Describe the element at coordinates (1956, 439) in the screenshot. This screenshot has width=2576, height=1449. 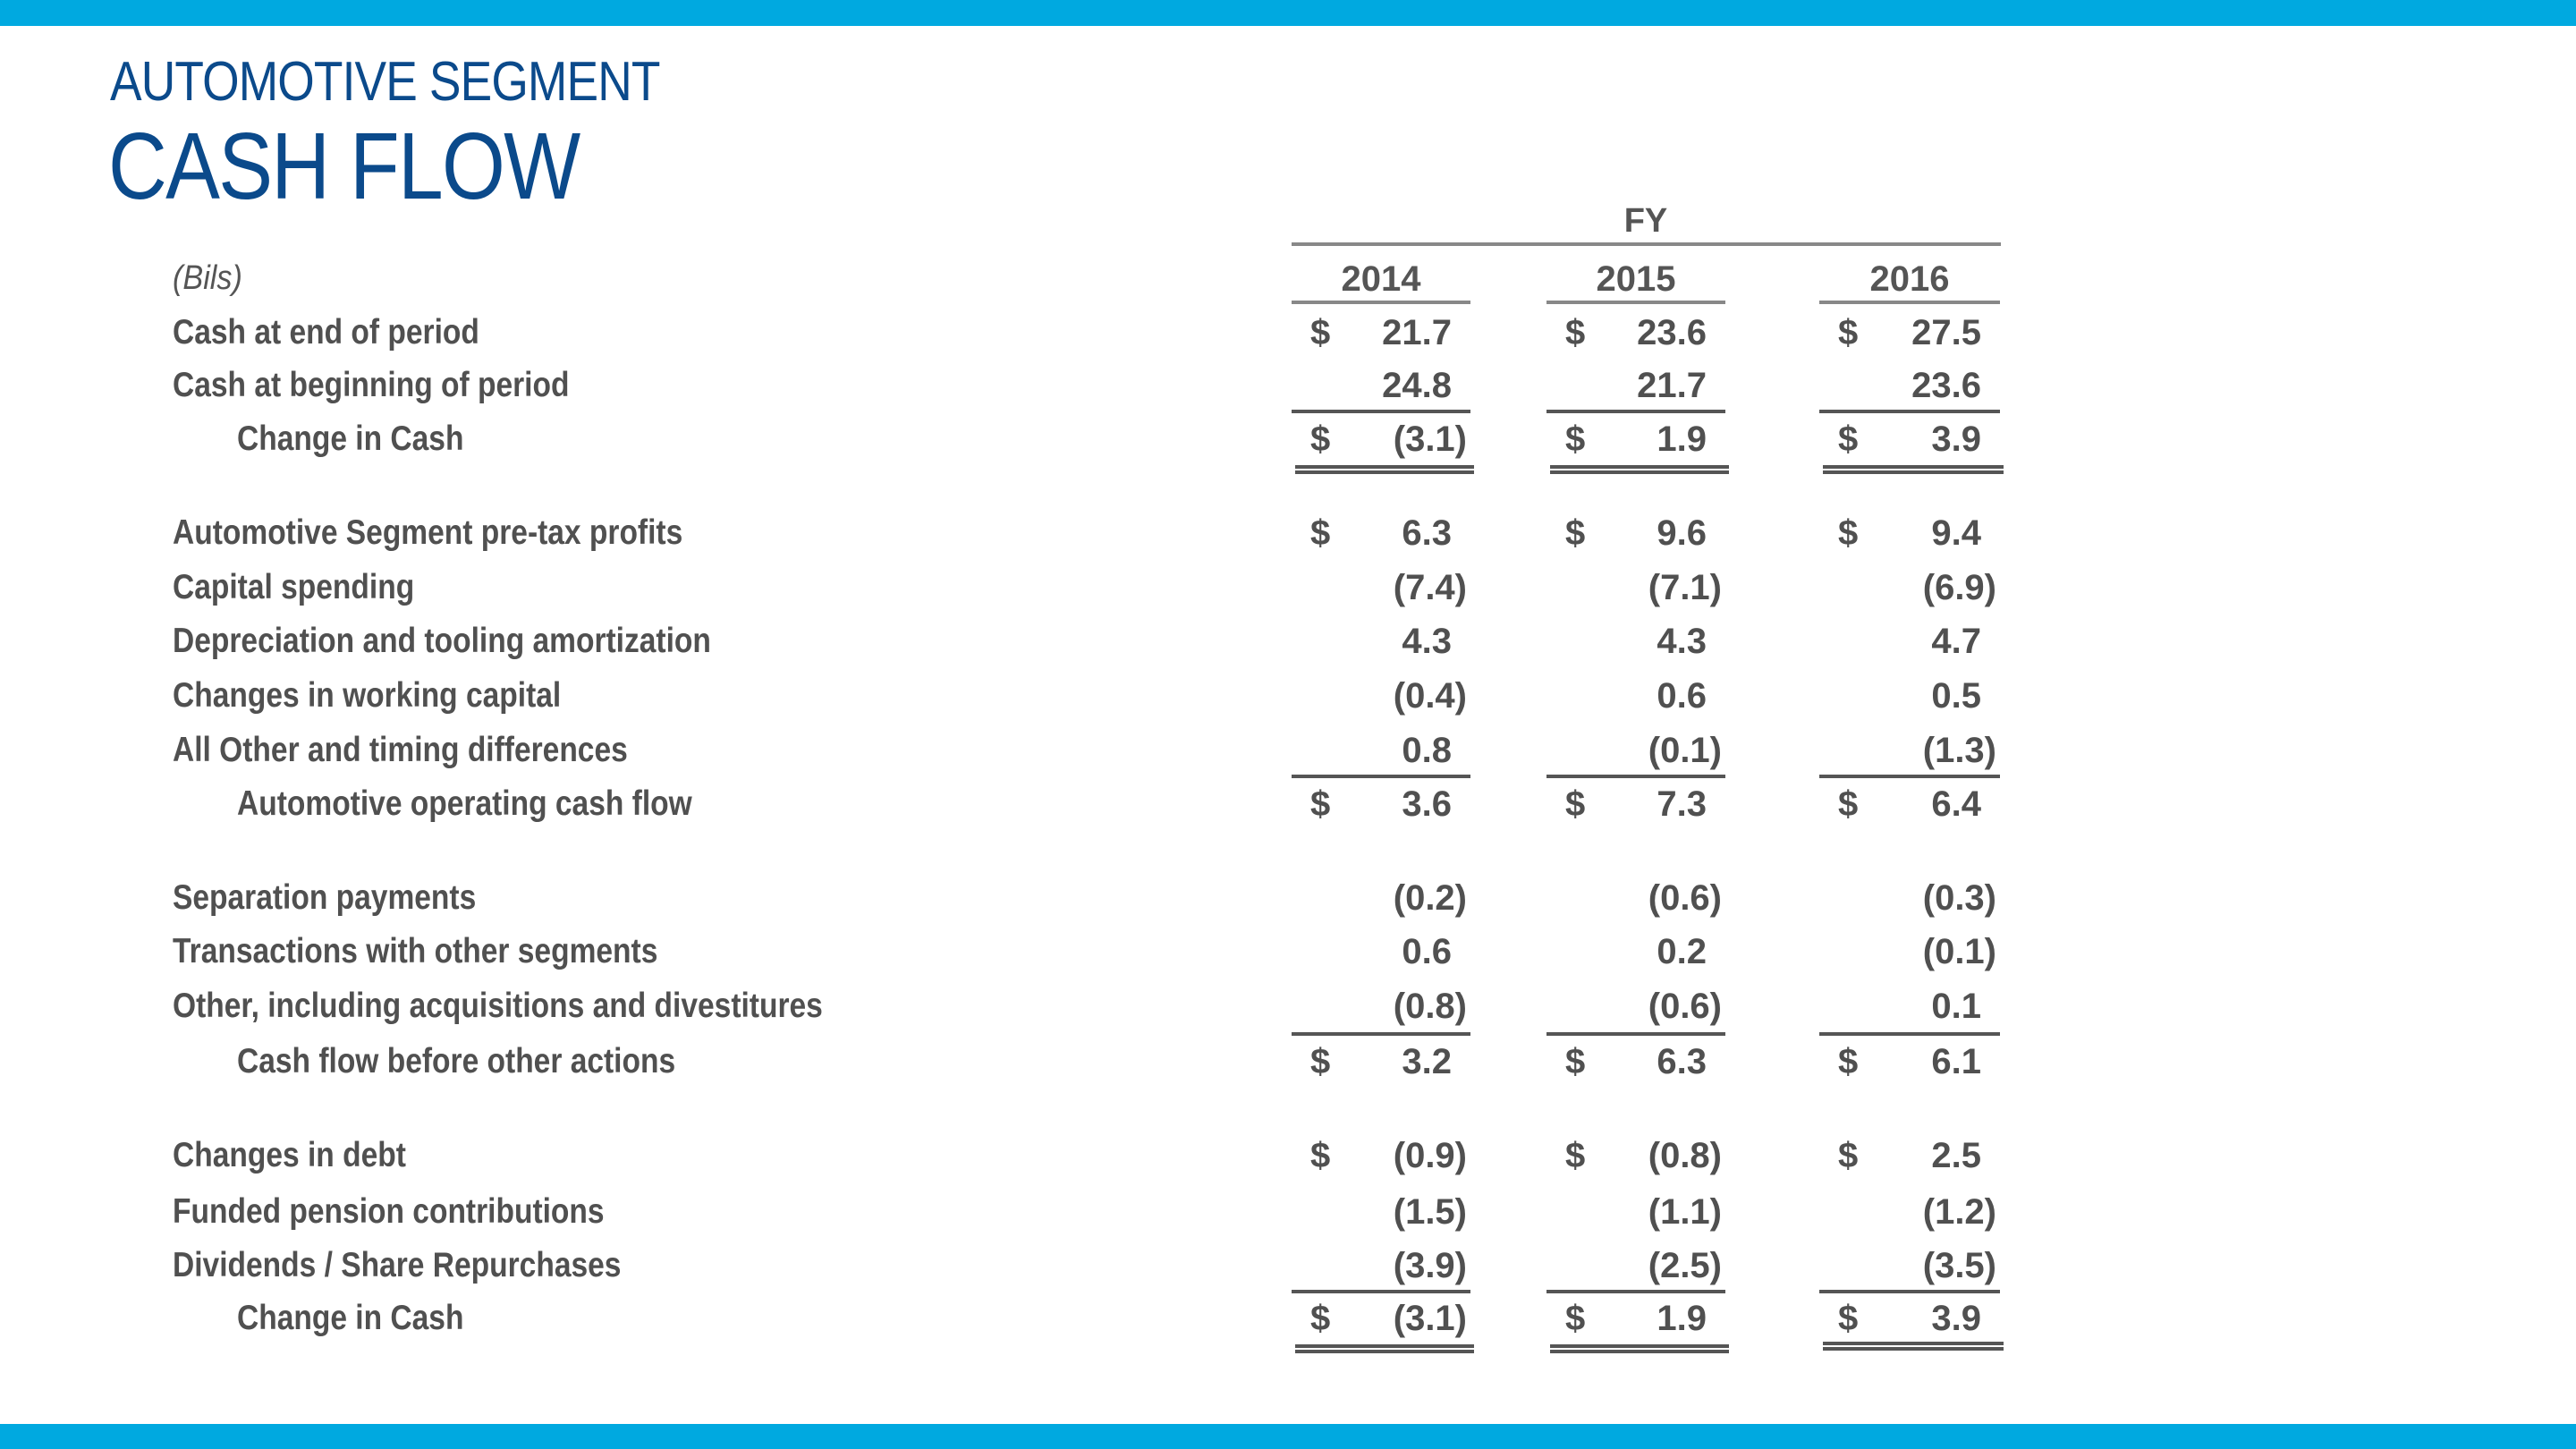
I see `cell-value-2016: 3.9` at that location.